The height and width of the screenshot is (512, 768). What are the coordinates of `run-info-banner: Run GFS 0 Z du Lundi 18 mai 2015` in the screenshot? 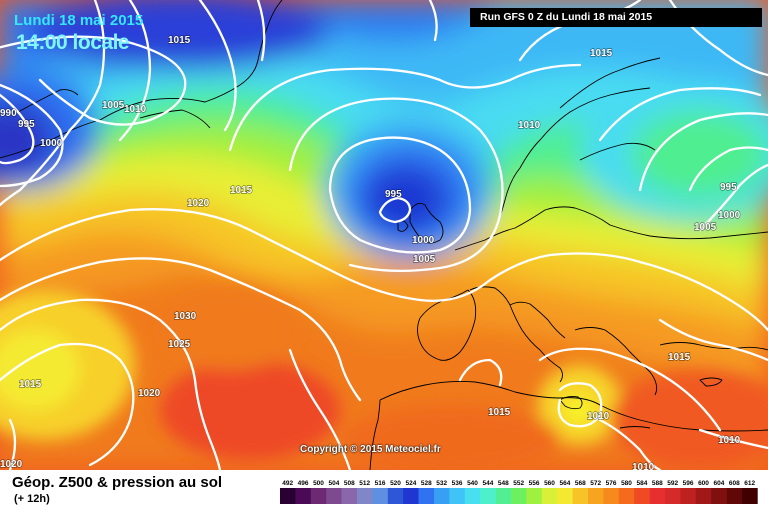 It's located at (616, 17).